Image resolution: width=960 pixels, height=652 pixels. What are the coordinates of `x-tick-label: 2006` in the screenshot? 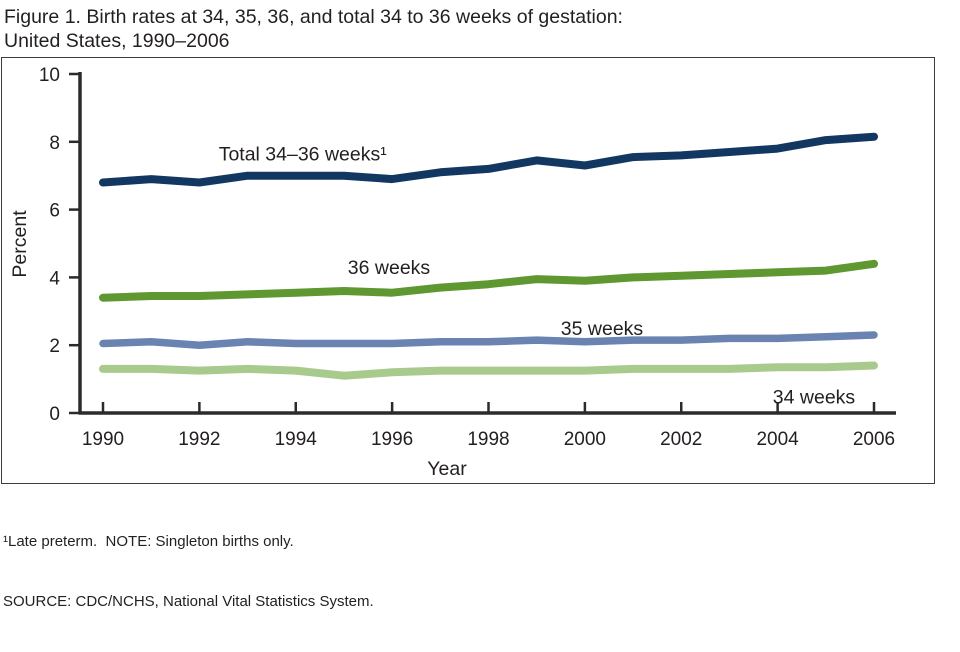 It's located at (874, 439).